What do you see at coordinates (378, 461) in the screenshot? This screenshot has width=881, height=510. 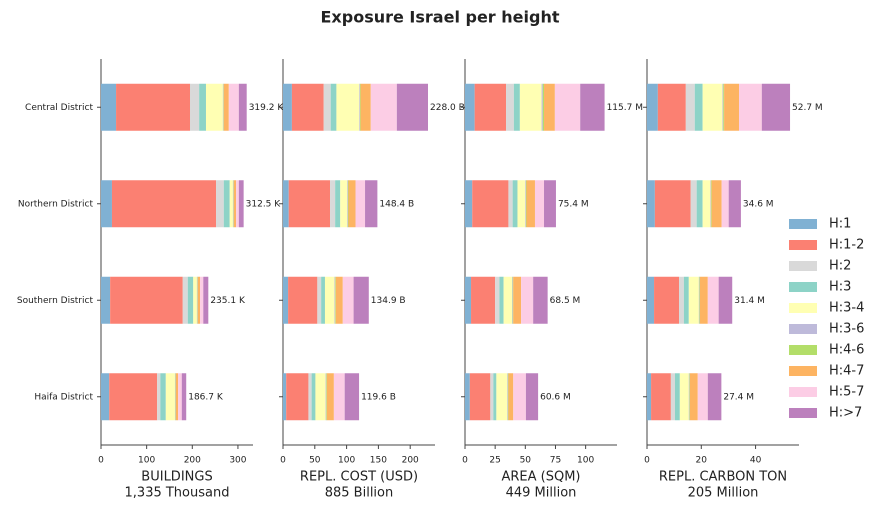 I see `x-tick-label: 150` at bounding box center [378, 461].